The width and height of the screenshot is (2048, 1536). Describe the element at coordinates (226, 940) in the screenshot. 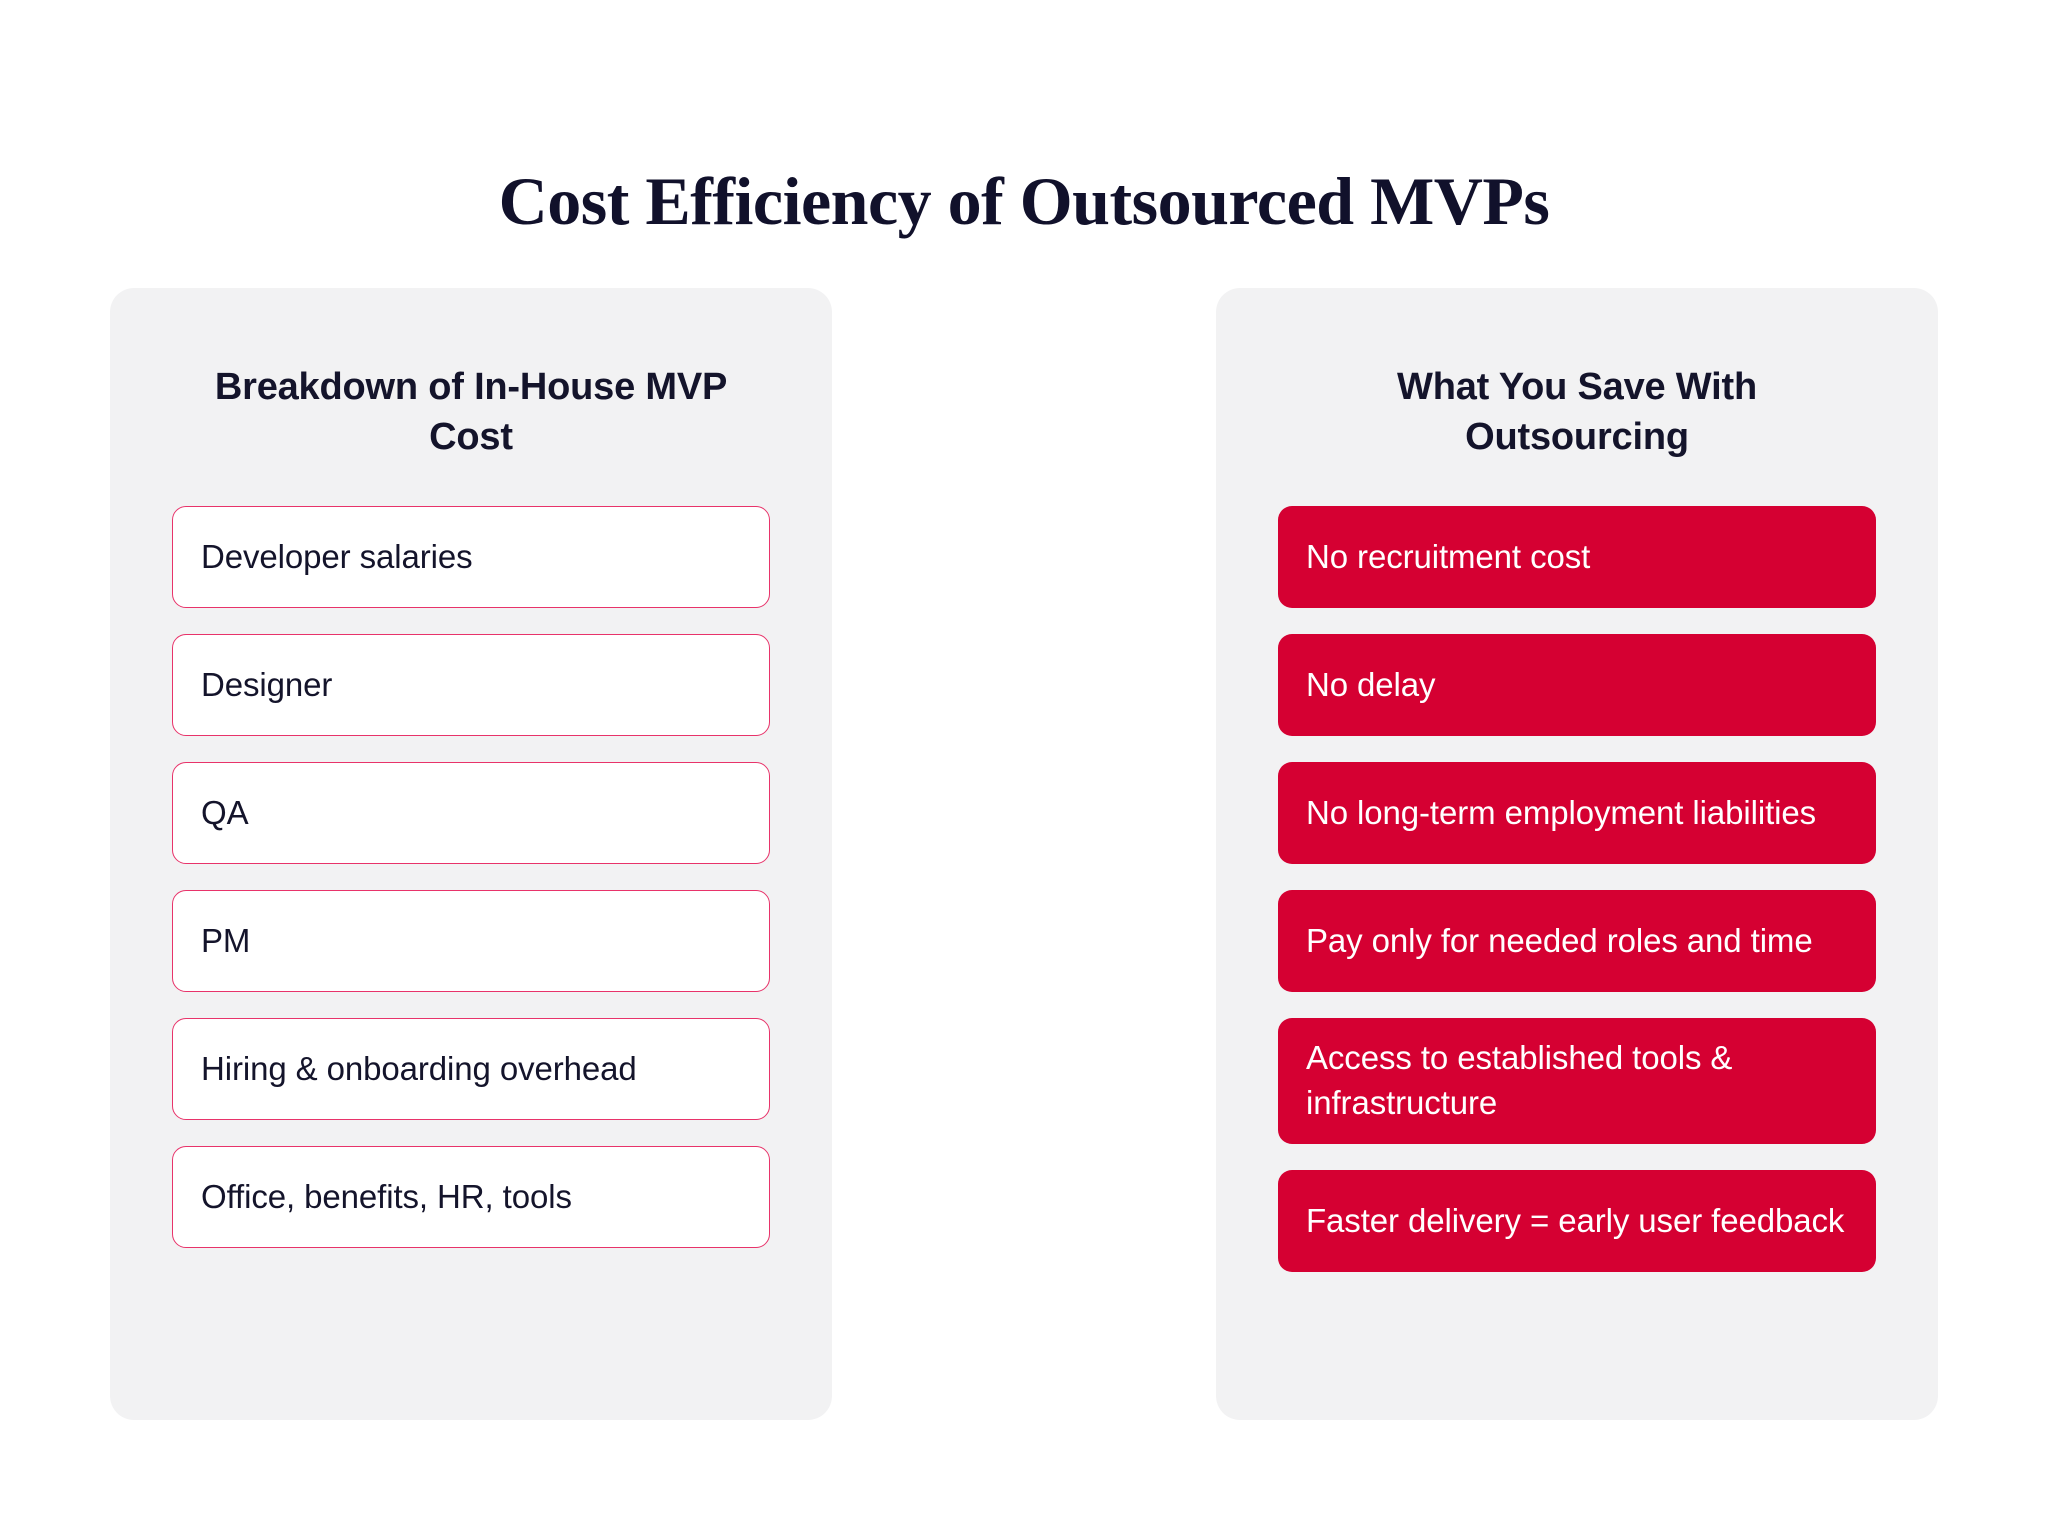

I see `list-item-label: PM` at that location.